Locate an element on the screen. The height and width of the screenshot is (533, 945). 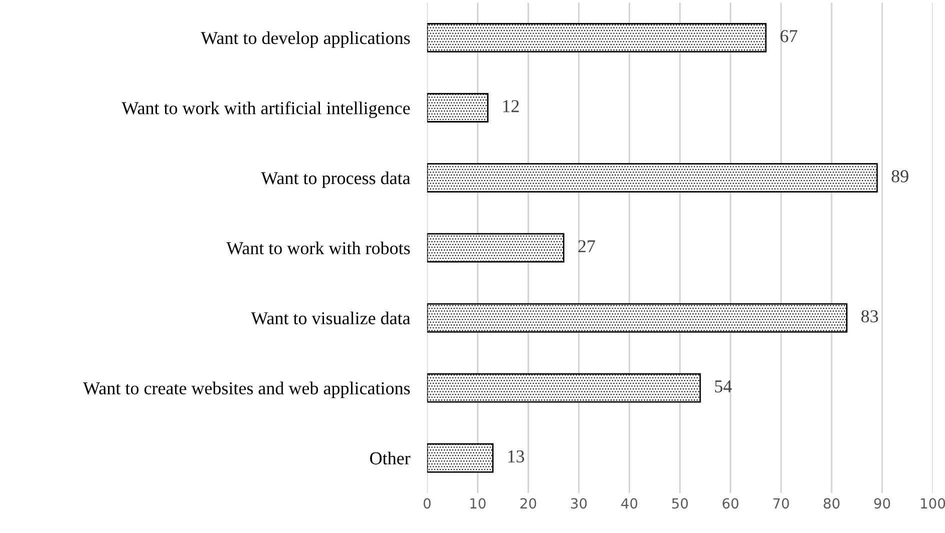
data-label: 12 is located at coordinates (511, 106).